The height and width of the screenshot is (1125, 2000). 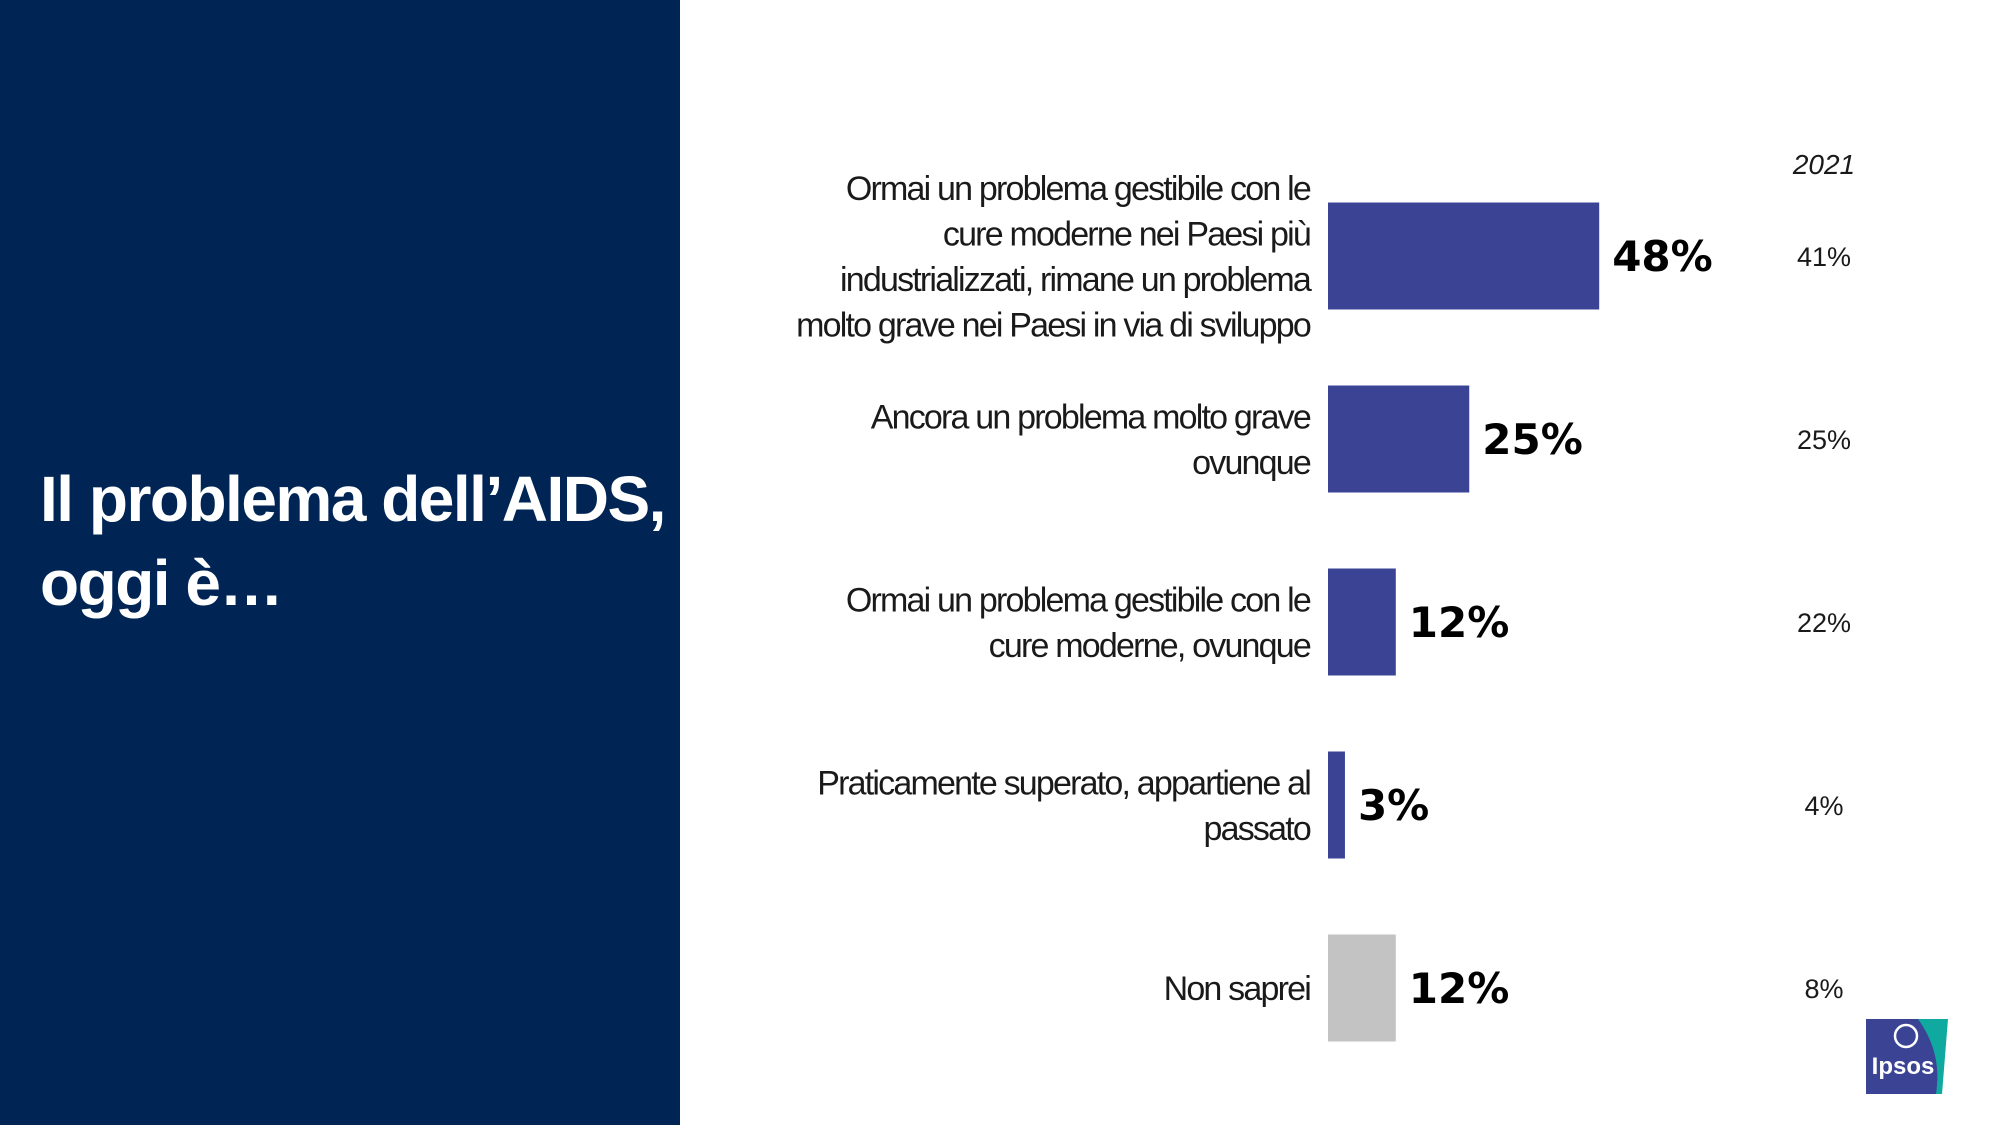 I want to click on bar-value-label: 48%, so click(x=1662, y=256).